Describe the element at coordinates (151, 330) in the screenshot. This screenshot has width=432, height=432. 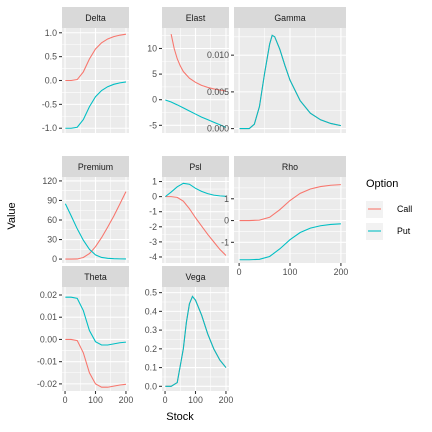
I see `y-tick-label: 0.3` at that location.